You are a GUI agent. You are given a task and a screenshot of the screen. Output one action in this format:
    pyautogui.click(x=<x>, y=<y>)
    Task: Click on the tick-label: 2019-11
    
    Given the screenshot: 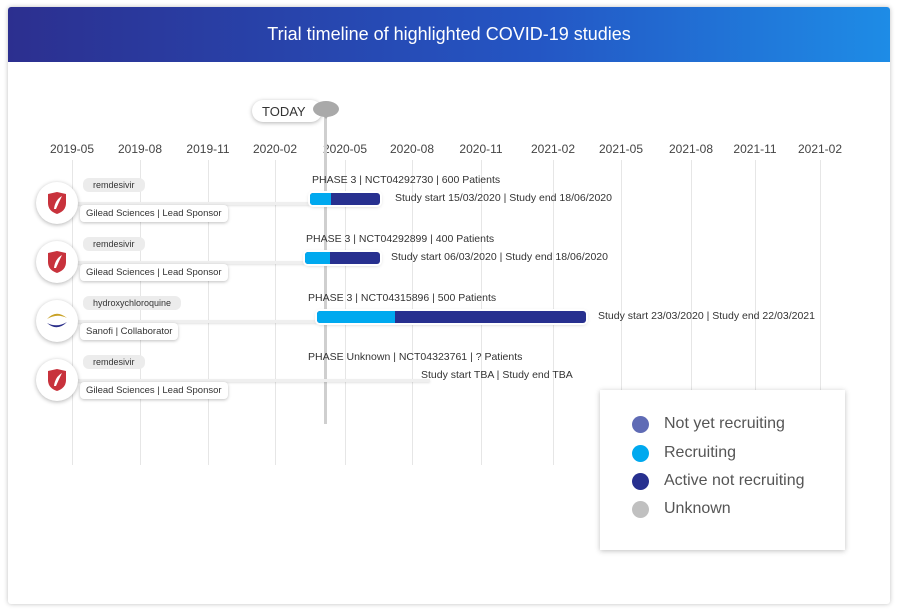 What is the action you would take?
    pyautogui.click(x=208, y=149)
    